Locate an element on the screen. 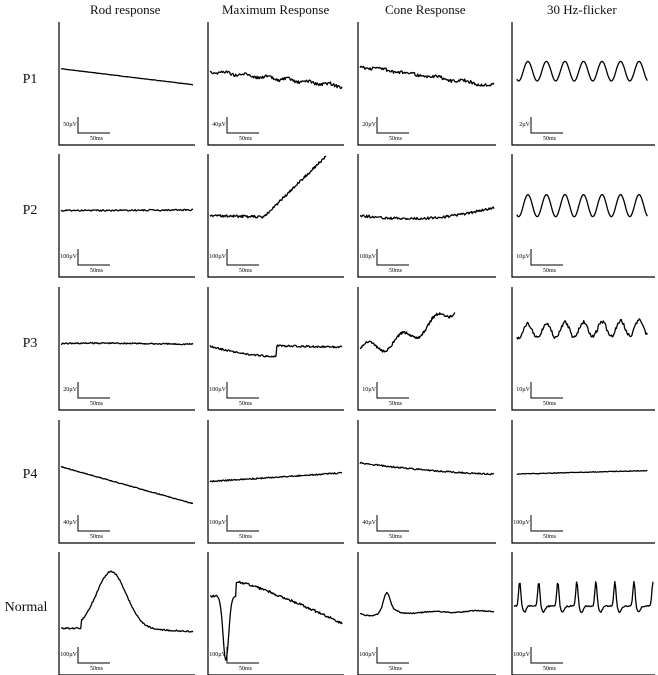 Image resolution: width=658 pixels, height=675 pixels. panel-r4-c2: 100µV 50ms is located at coordinates (426, 613).